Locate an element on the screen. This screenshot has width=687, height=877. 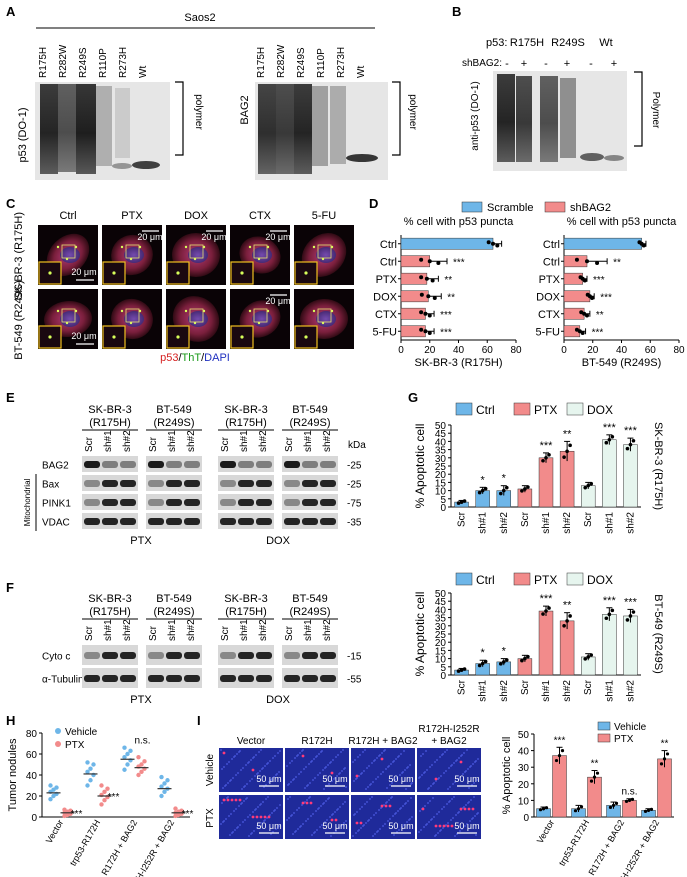
d-tick-label: 80 is located at coordinates (679, 350).